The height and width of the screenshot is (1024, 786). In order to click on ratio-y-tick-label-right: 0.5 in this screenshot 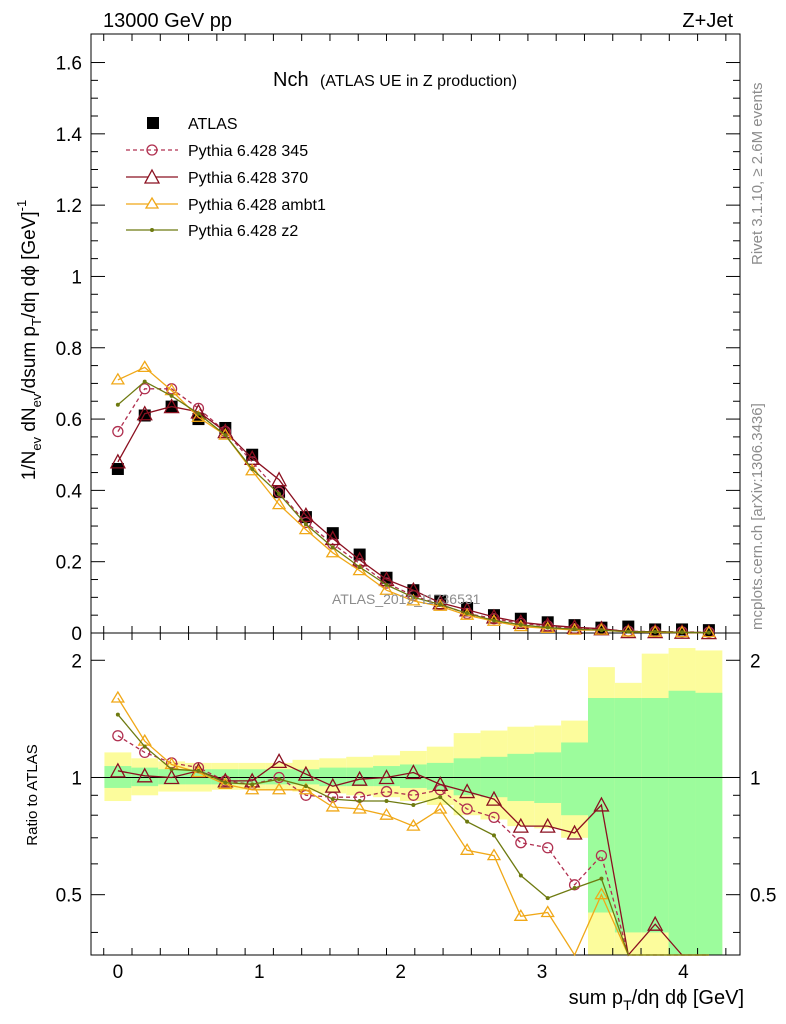, I will do `click(763, 896)`.